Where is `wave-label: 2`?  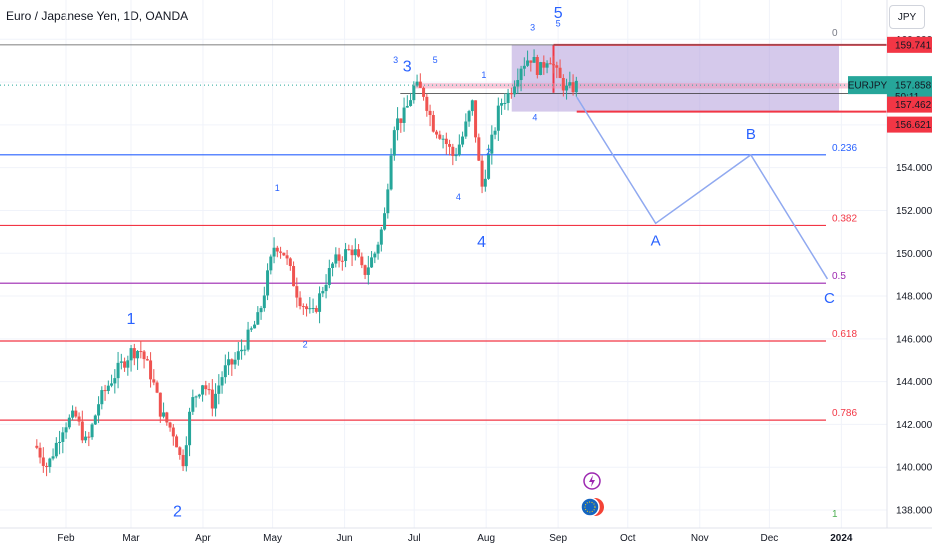 wave-label: 2 is located at coordinates (305, 344).